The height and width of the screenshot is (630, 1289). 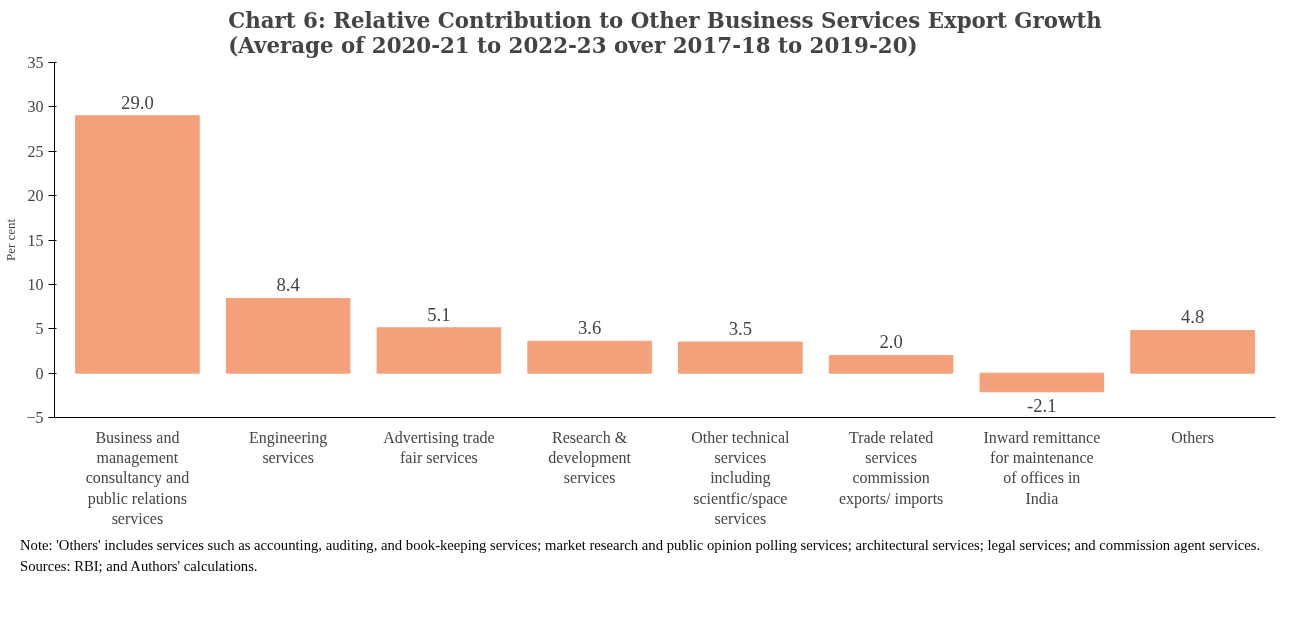 I want to click on x-tick-label: Engineering services, so click(x=288, y=447).